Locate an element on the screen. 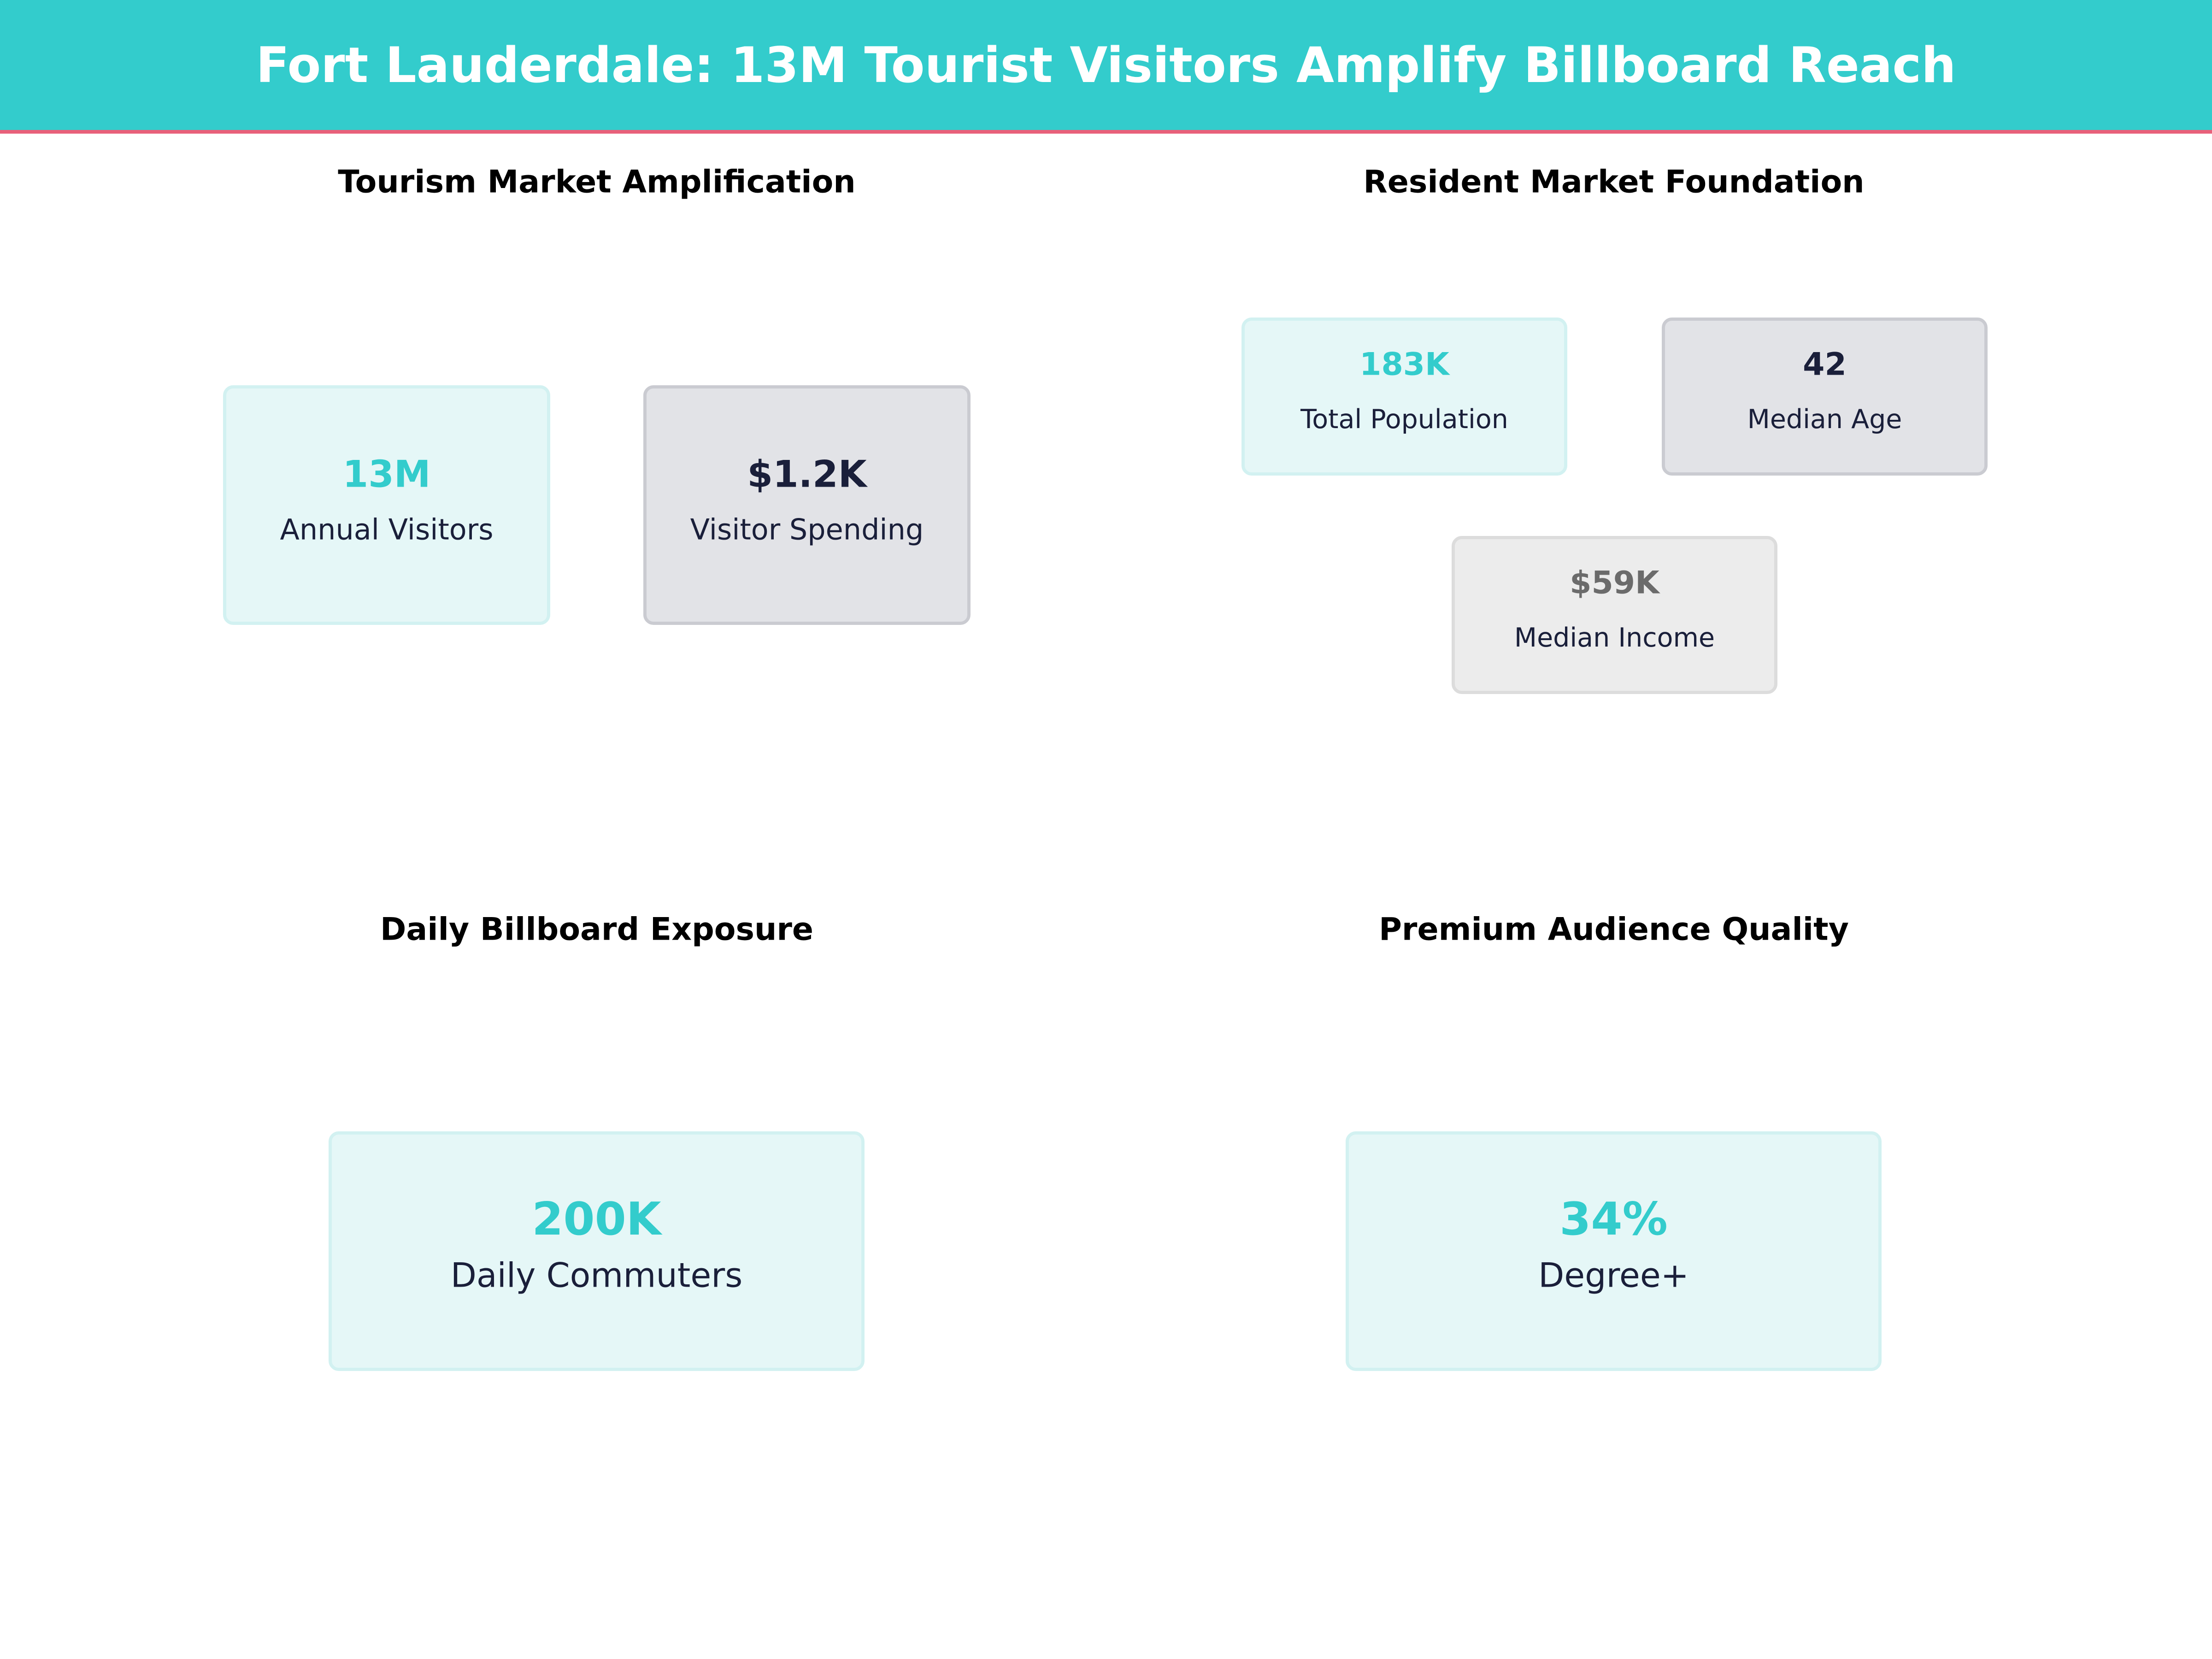 The width and height of the screenshot is (2212, 1659). metric-card-visitor-spending: $1.2K Visitor Spending is located at coordinates (807, 505).